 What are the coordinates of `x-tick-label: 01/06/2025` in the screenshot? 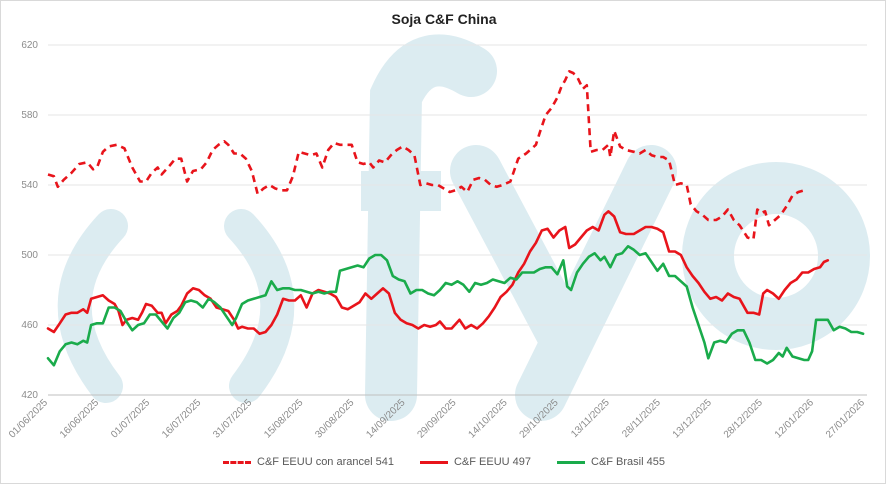 It's located at (28, 418).